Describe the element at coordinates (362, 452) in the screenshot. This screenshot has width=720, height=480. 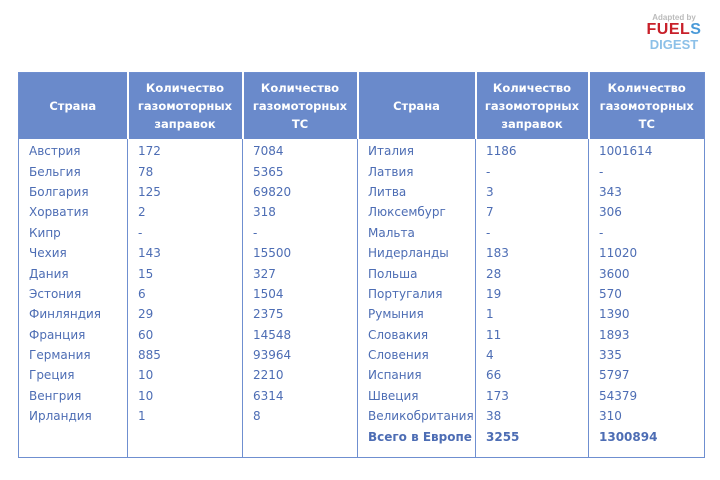
I see `table-padding-row` at that location.